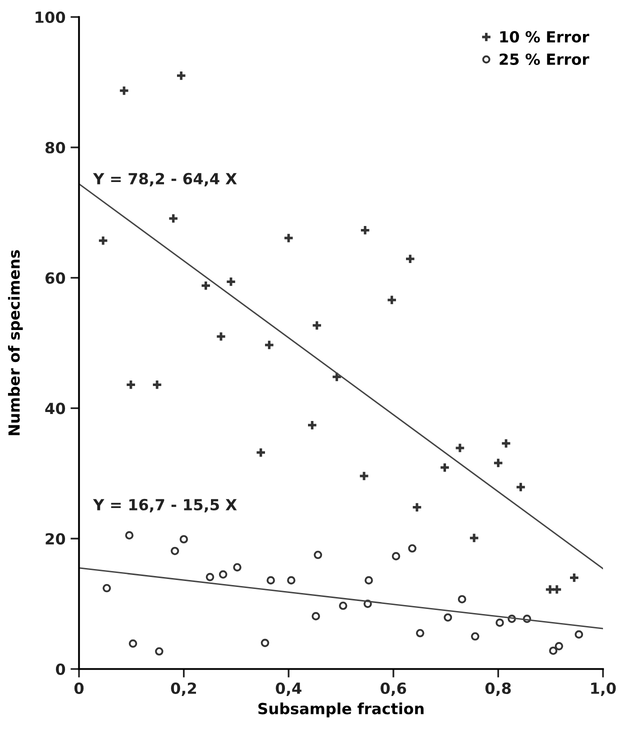 The width and height of the screenshot is (619, 737). What do you see at coordinates (545, 59) in the screenshot?
I see `legend-label: 25 % Error` at bounding box center [545, 59].